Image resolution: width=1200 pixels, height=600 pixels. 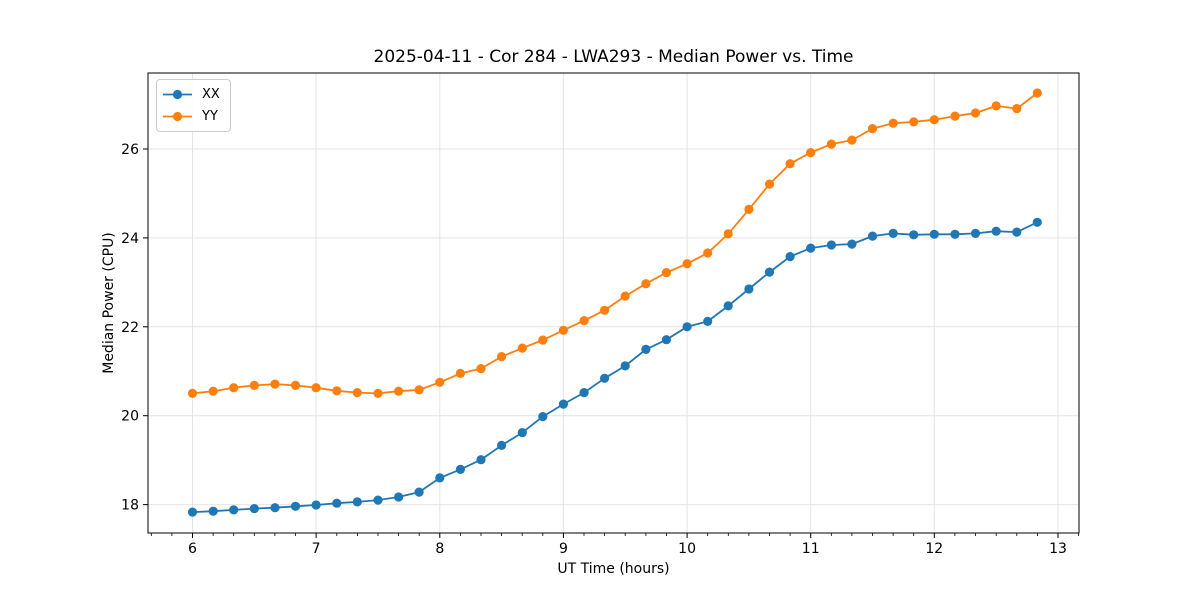 I want to click on svg-text: 13, so click(x=1058, y=549).